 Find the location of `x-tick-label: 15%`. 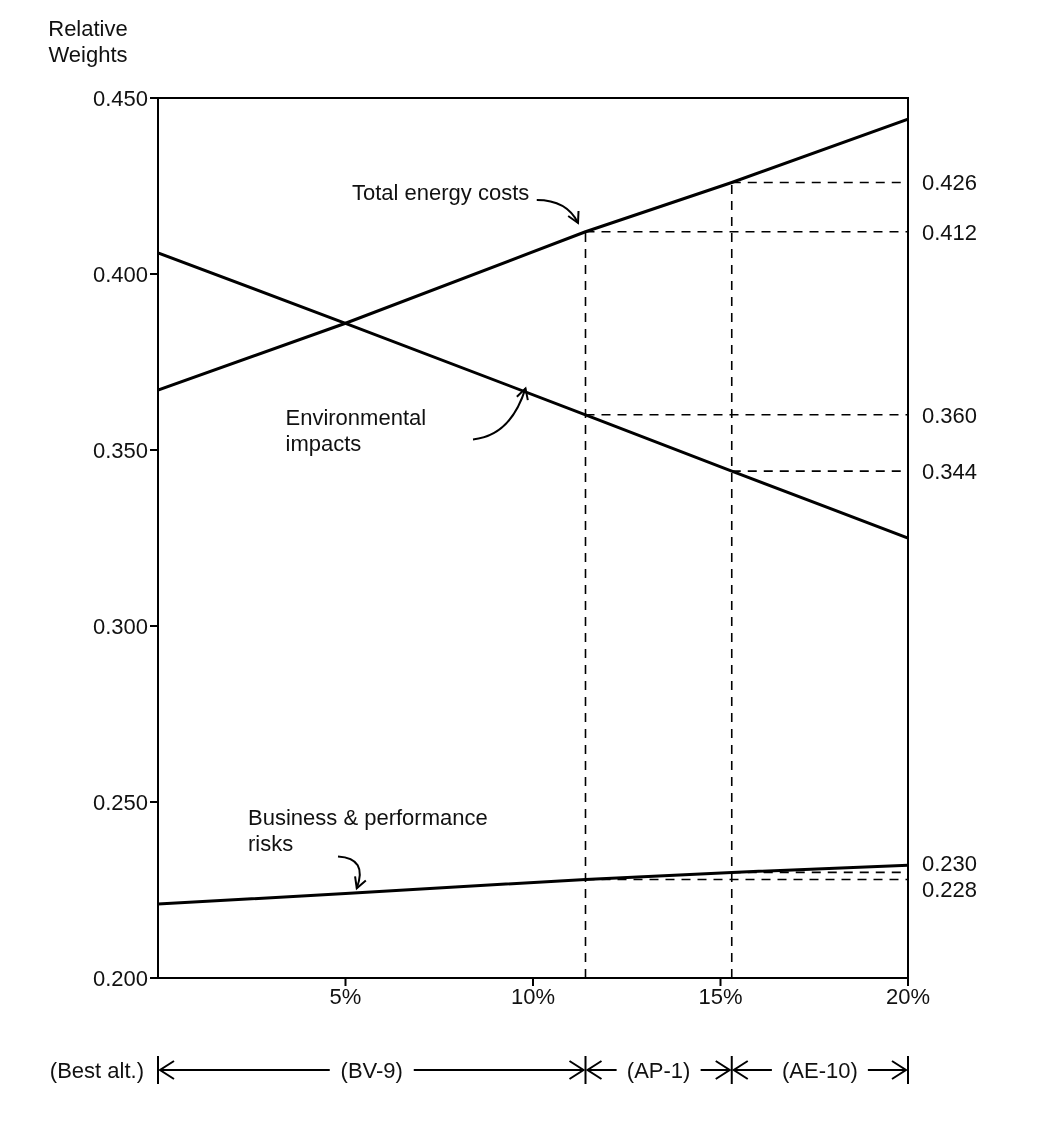

x-tick-label: 15% is located at coordinates (720, 996).